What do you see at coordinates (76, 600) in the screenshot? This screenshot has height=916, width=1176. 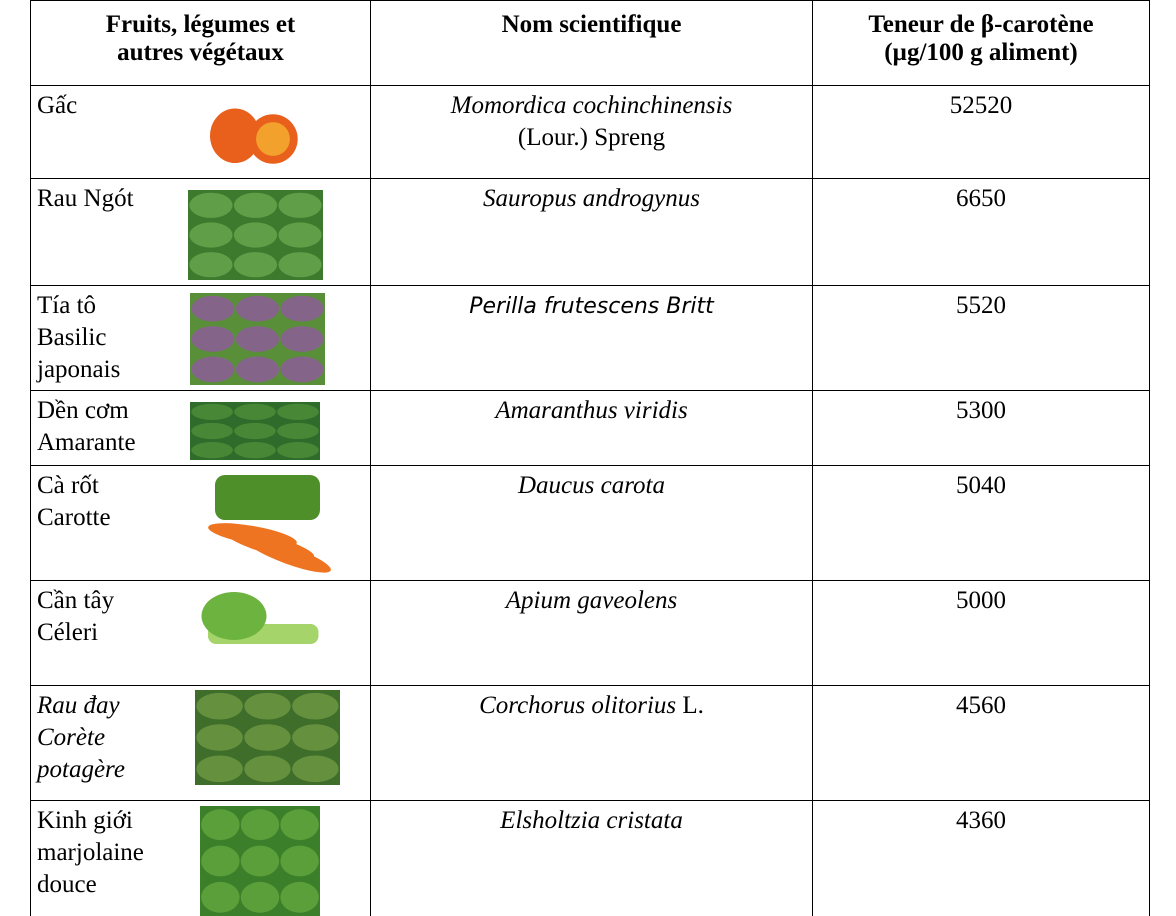 I see `food-name: Cần tây` at bounding box center [76, 600].